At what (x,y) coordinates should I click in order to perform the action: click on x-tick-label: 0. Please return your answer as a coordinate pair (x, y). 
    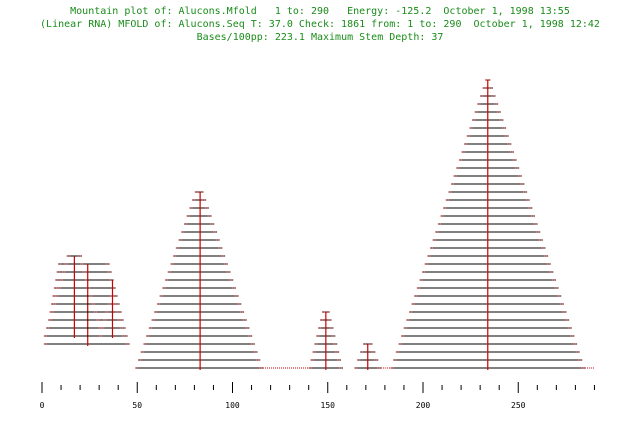
    Looking at the image, I should click on (42, 405).